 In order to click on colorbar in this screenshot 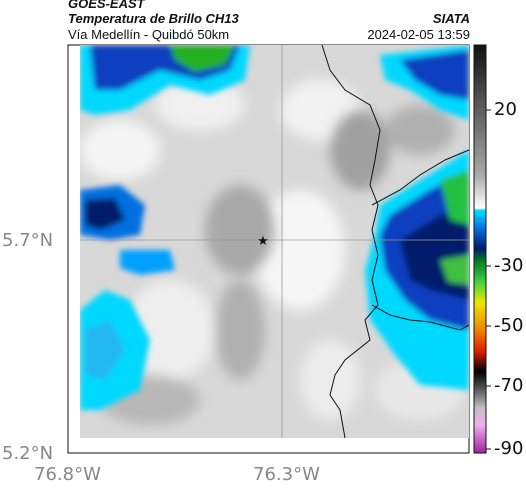, I will do `click(480, 249)`.